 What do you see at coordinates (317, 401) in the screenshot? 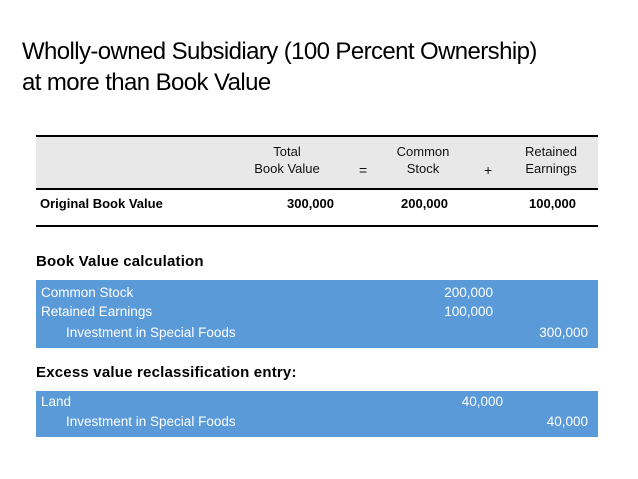
I see `journal-row: Land 40,000` at bounding box center [317, 401].